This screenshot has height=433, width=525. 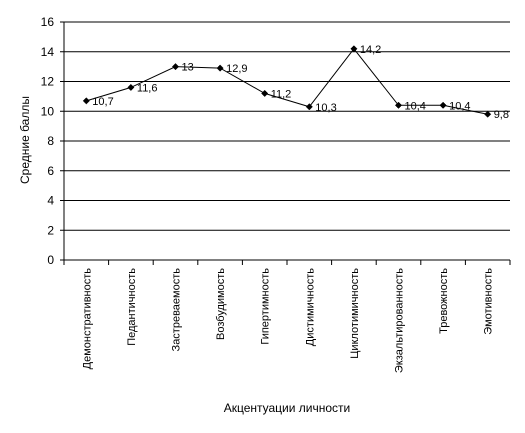 What do you see at coordinates (50, 171) in the screenshot?
I see `y-tick-label: 6` at bounding box center [50, 171].